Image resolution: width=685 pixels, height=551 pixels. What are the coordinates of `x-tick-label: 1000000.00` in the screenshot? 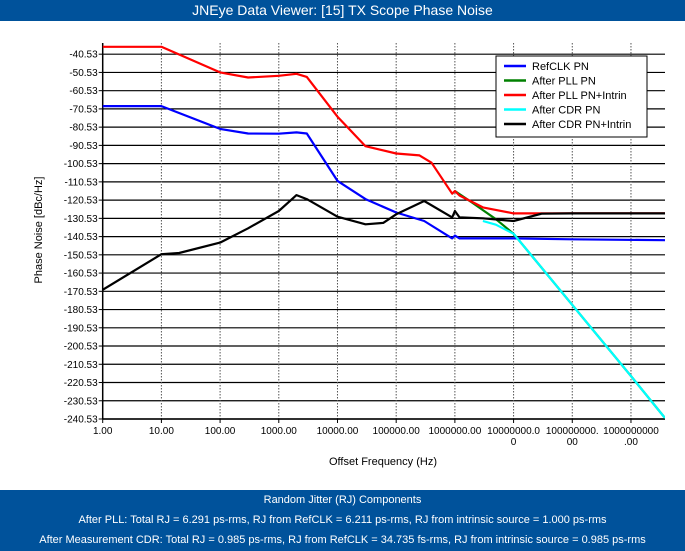 It's located at (454, 431).